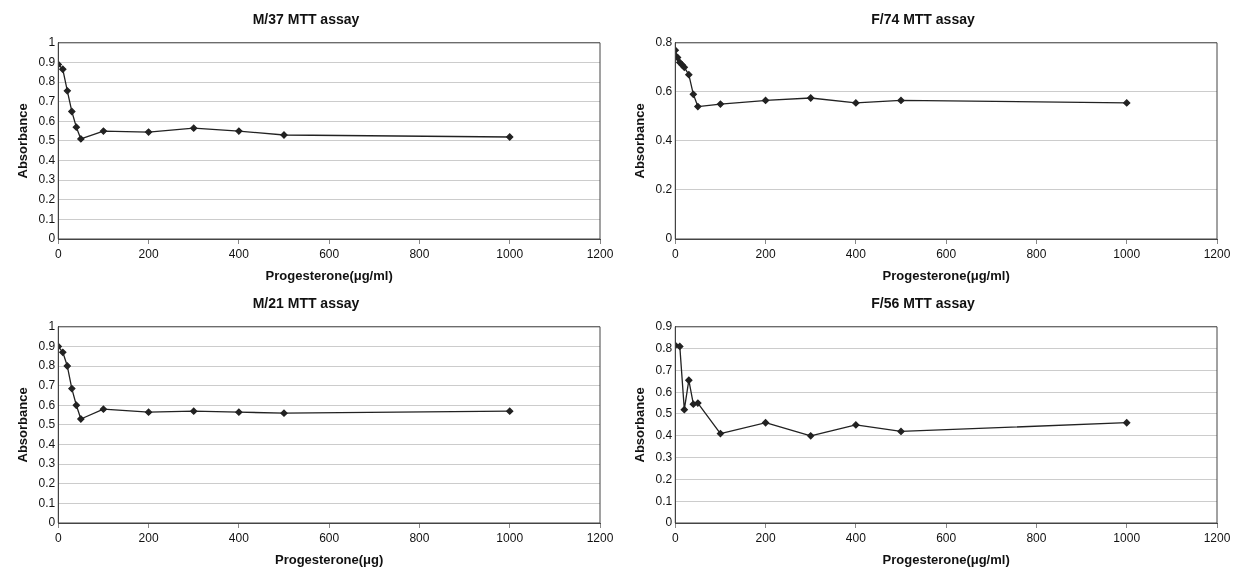 The height and width of the screenshot is (581, 1245). I want to click on chart-title: M/21 MTT assay, so click(306, 303).